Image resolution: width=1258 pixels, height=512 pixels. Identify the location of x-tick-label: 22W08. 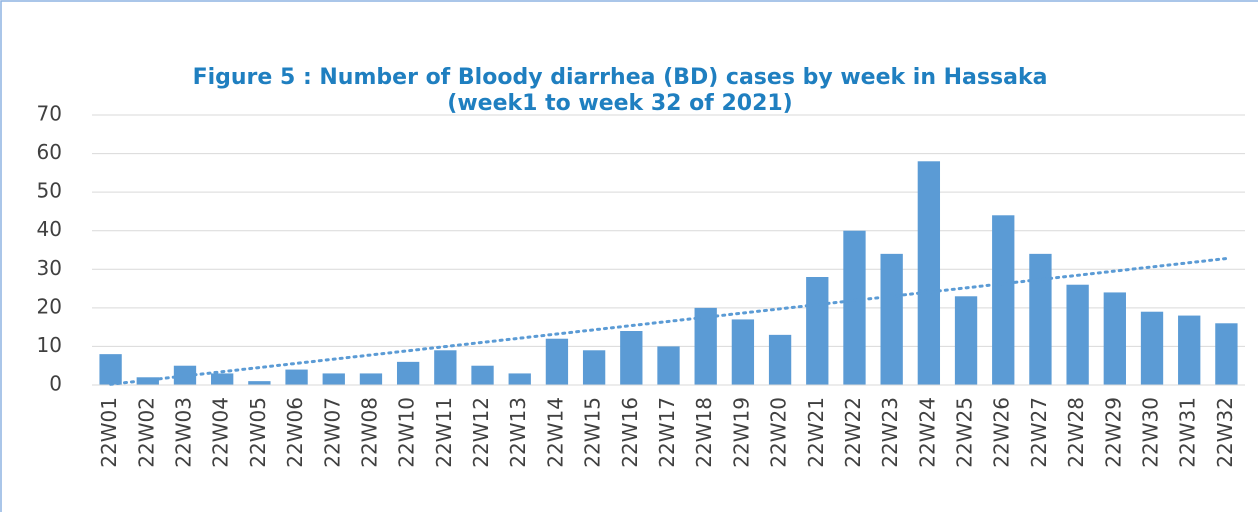
(369, 432).